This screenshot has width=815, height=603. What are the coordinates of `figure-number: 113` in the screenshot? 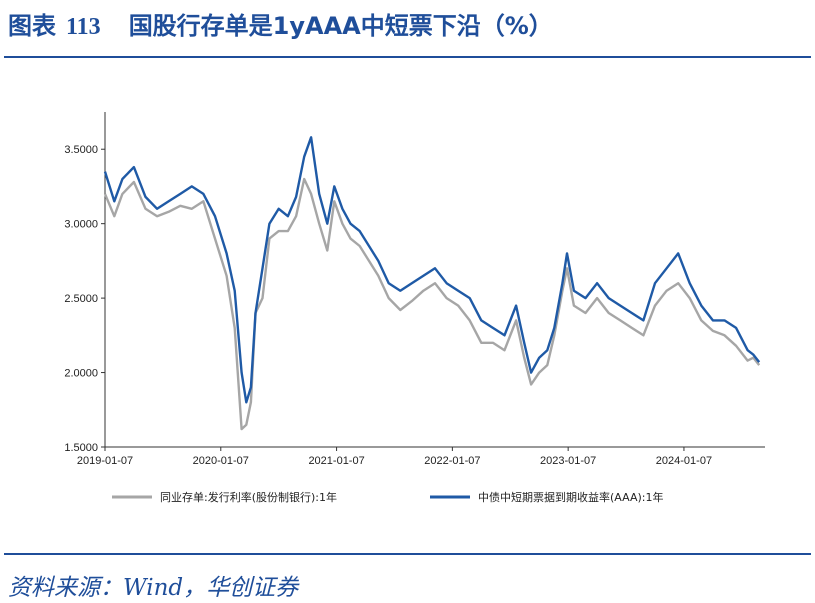 It's located at (83, 27).